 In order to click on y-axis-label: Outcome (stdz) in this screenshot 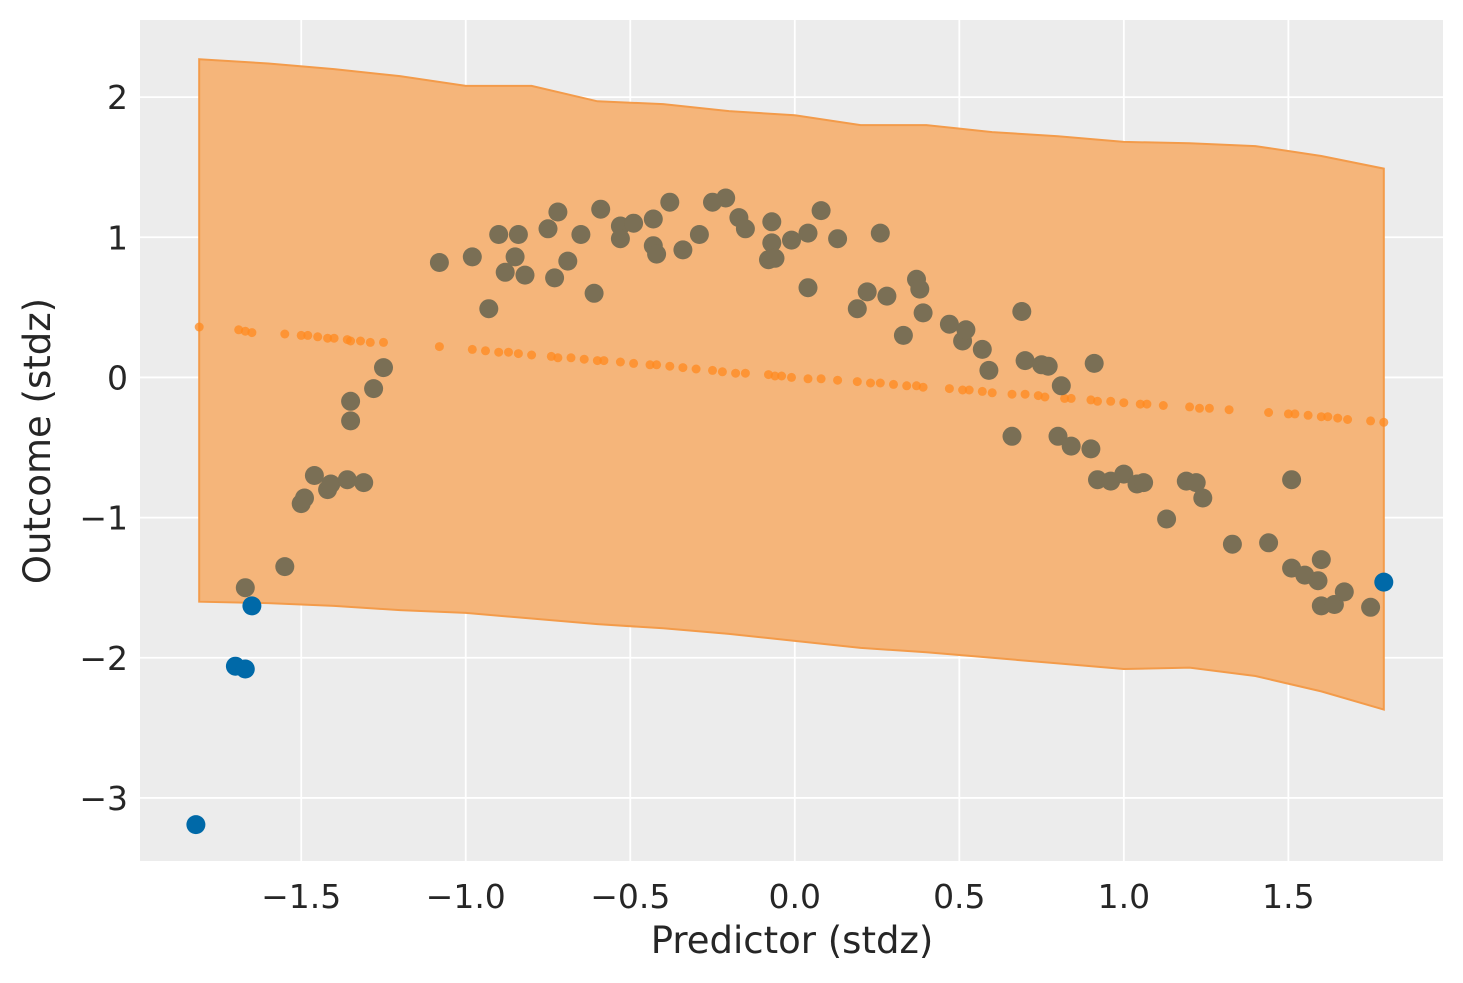, I will do `click(37, 441)`.